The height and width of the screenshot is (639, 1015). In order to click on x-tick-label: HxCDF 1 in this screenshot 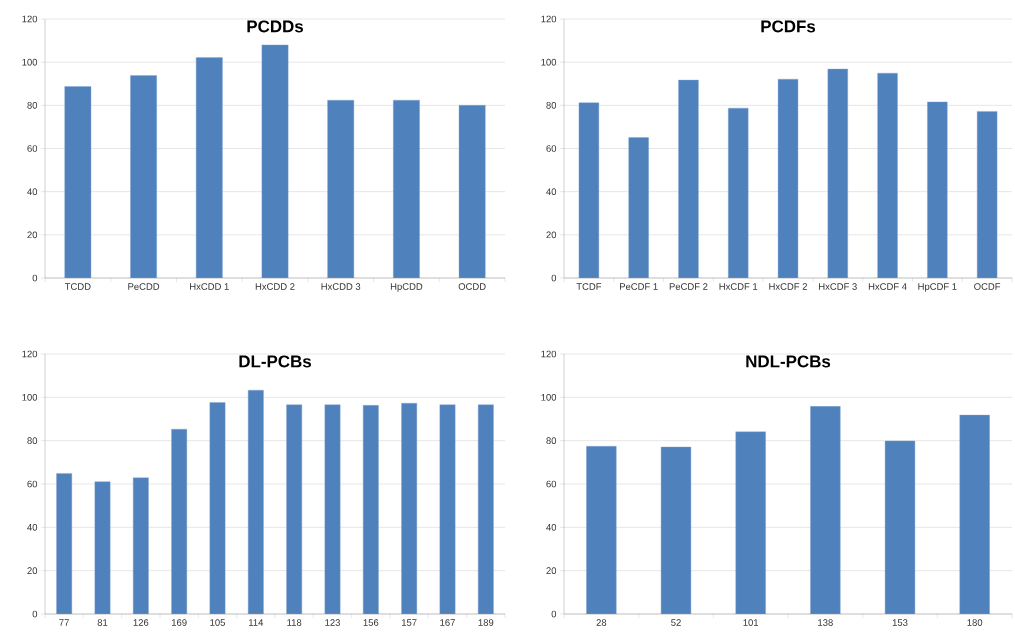, I will do `click(738, 286)`.